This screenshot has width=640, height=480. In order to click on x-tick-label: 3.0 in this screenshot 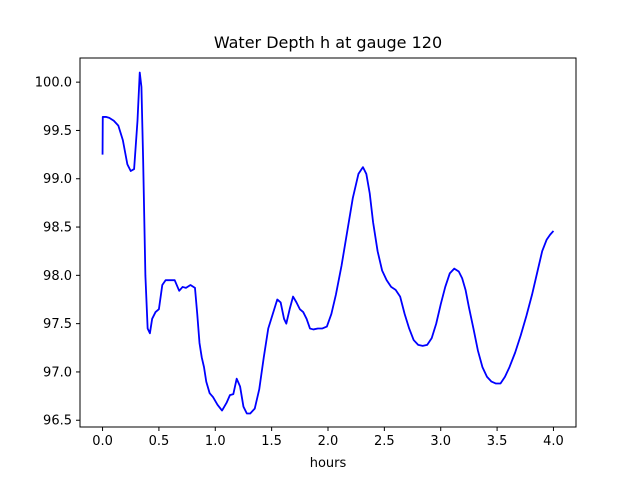, I will do `click(440, 441)`.